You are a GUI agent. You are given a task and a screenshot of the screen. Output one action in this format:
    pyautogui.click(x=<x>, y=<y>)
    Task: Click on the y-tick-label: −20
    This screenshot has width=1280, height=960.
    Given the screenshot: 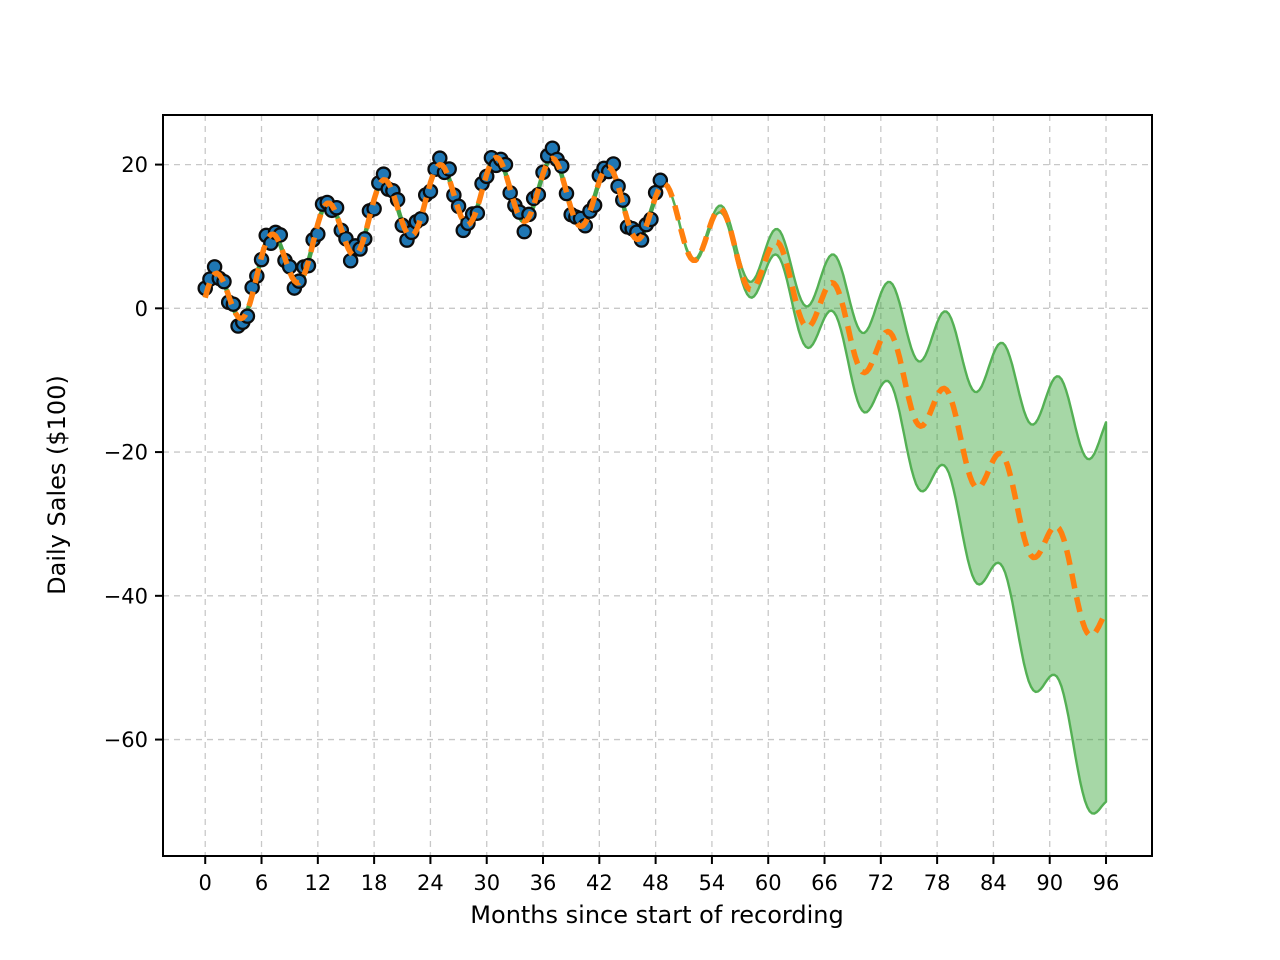 What is the action you would take?
    pyautogui.click(x=126, y=453)
    